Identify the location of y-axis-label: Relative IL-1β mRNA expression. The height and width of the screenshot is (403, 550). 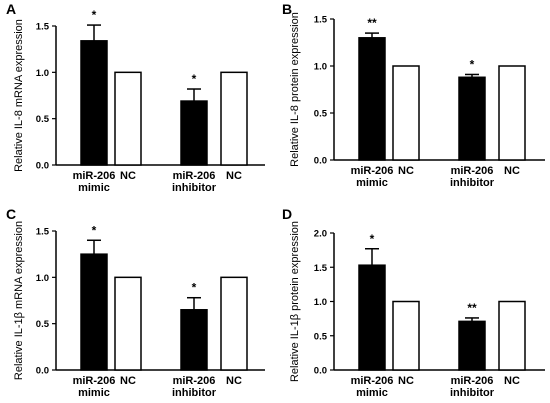
(19, 300).